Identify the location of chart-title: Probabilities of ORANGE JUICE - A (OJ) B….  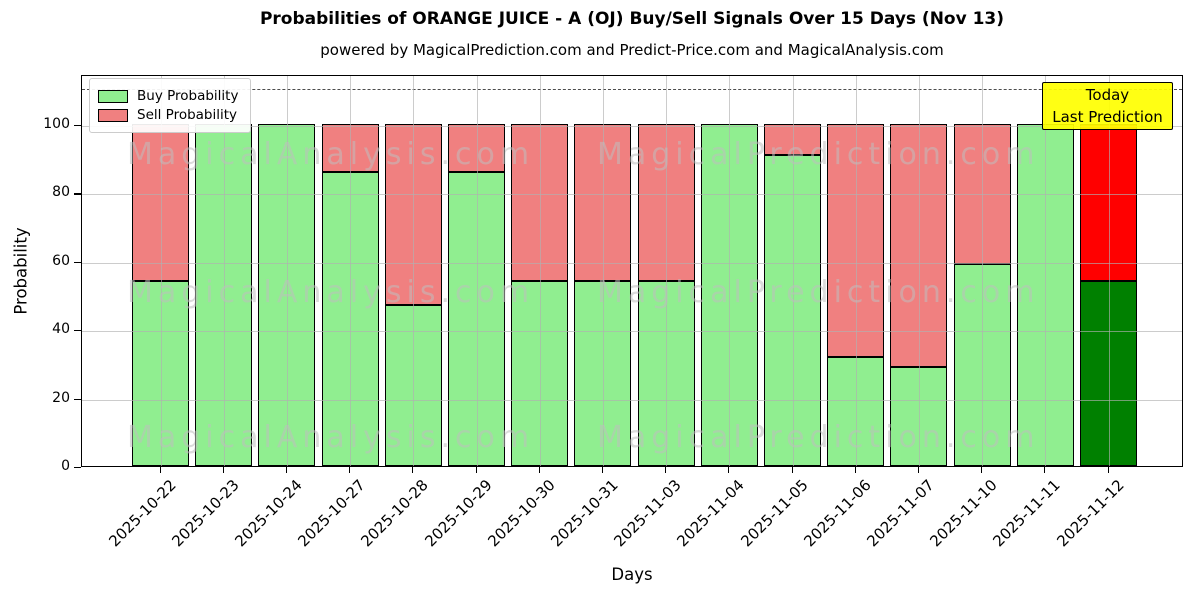
(632, 19).